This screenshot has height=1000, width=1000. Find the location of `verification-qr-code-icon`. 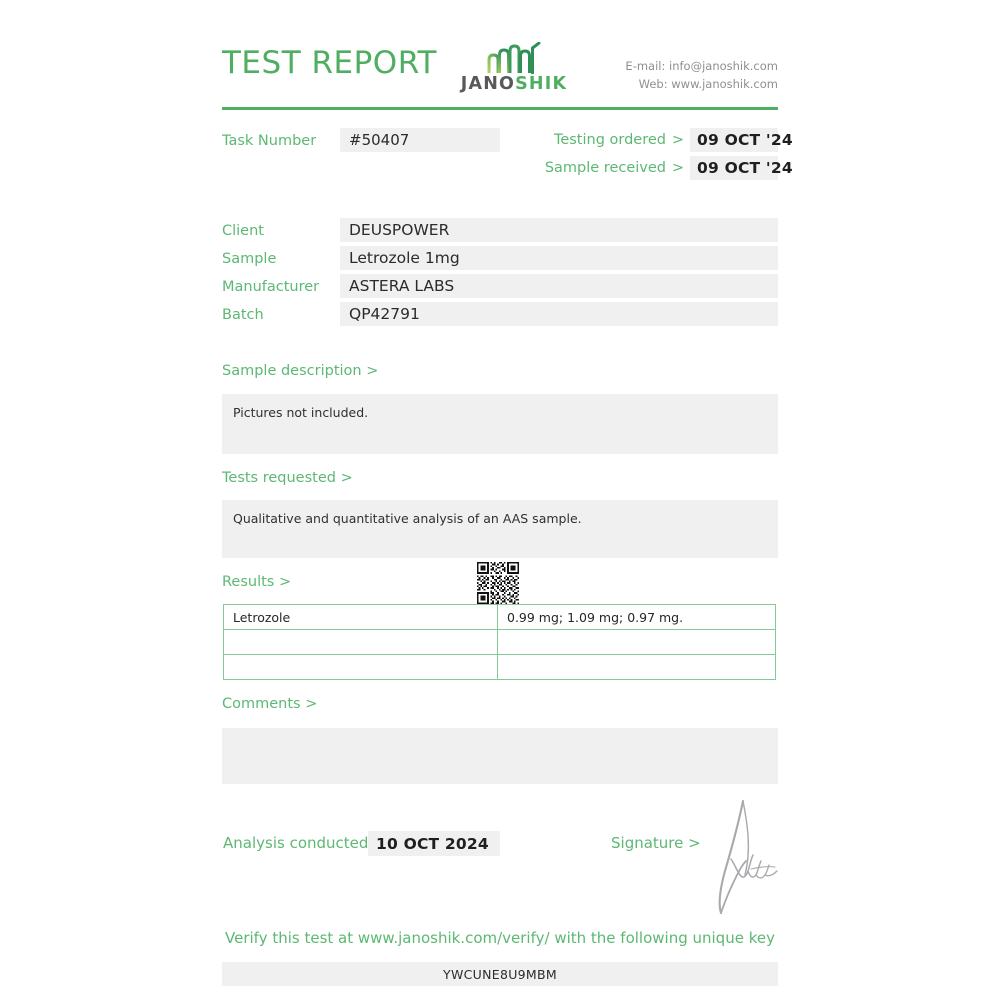

verification-qr-code-icon is located at coordinates (498, 583).